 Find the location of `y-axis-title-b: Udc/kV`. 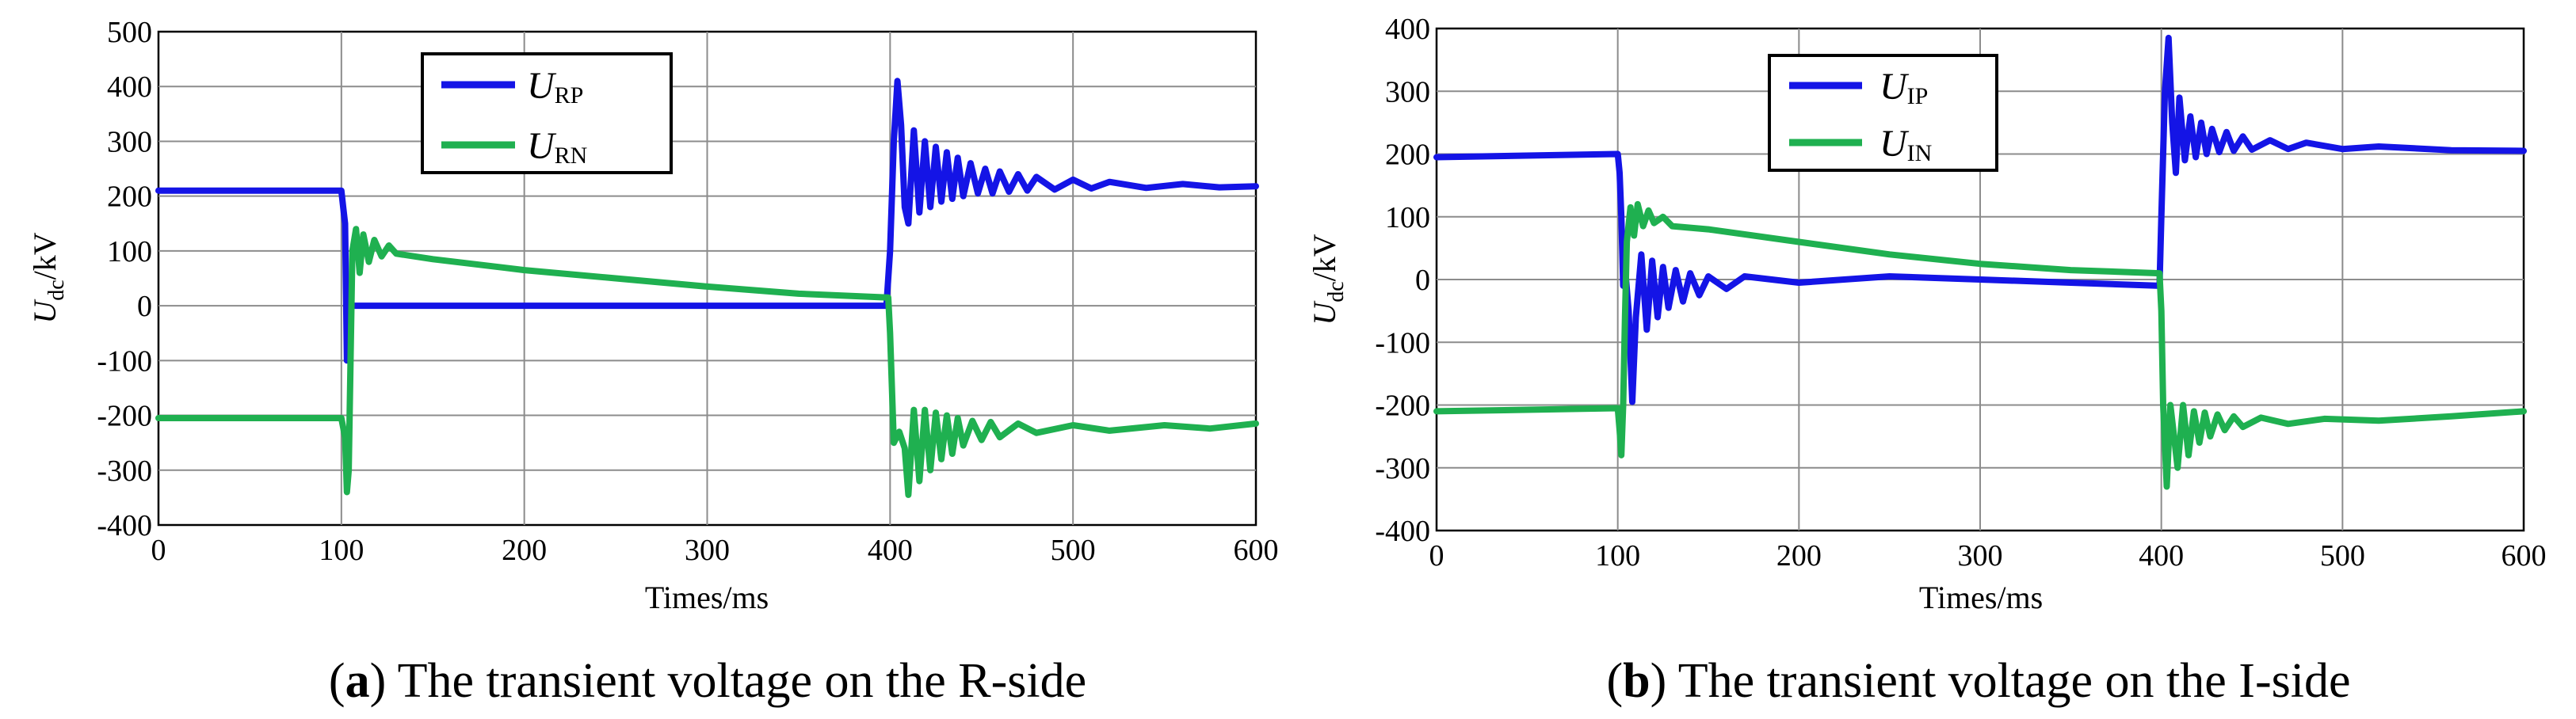

y-axis-title-b: Udc/kV is located at coordinates (1328, 279).